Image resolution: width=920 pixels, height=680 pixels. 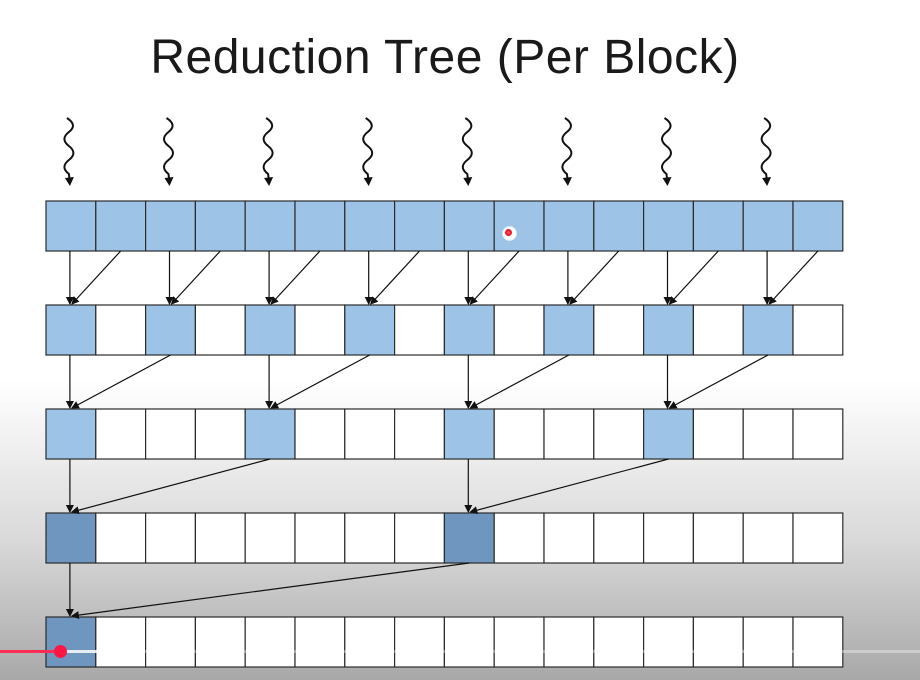 What do you see at coordinates (417, 151) in the screenshot?
I see `threads-layer` at bounding box center [417, 151].